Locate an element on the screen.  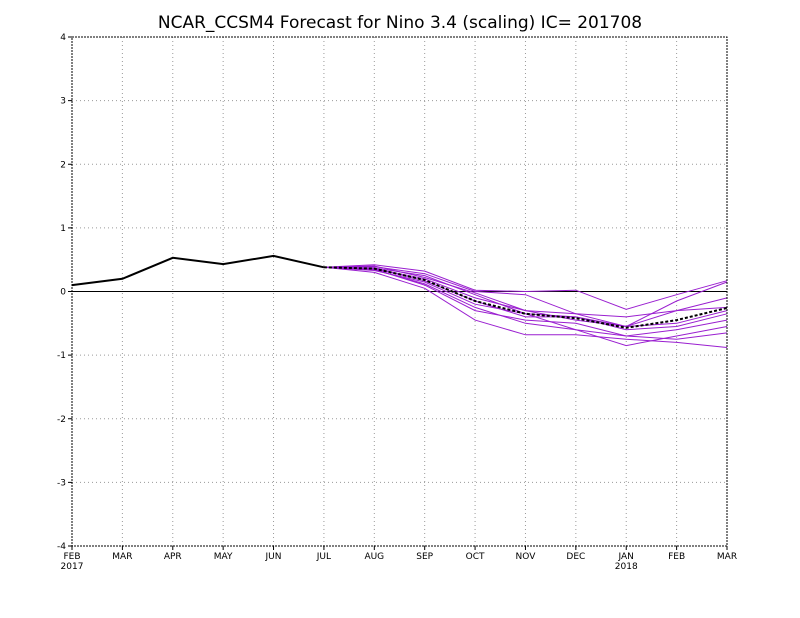
x-year-label: 2018 is located at coordinates (626, 567).